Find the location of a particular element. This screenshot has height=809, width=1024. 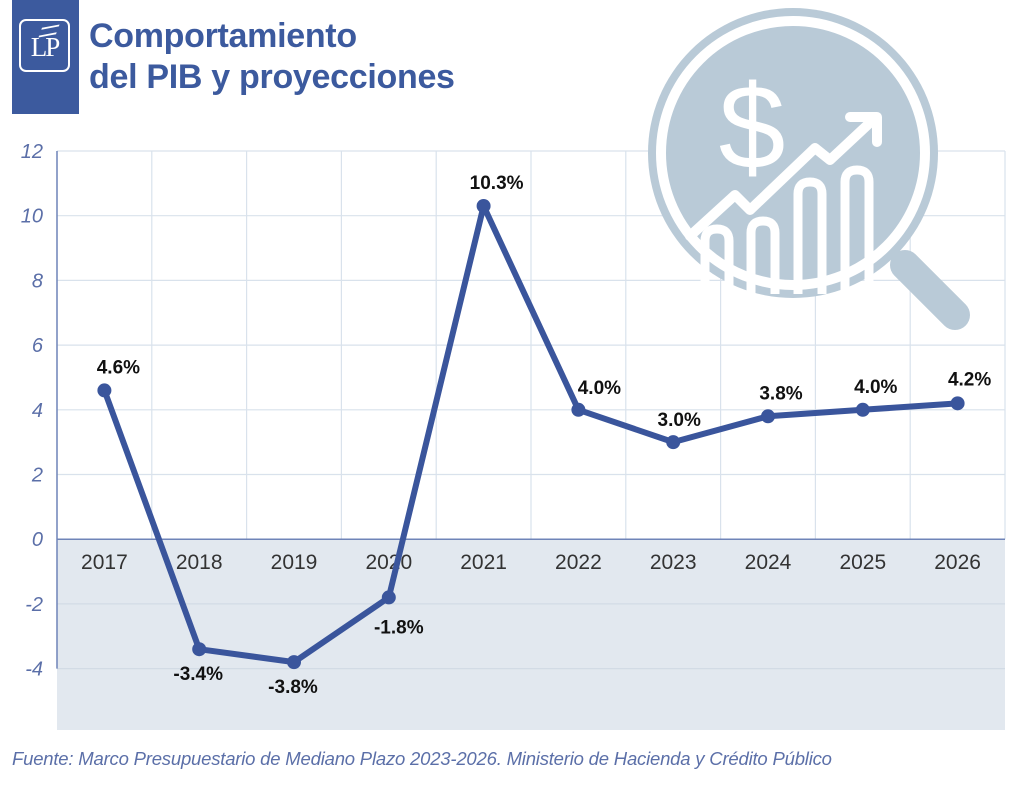

x-tick-label: 2025 is located at coordinates (862, 562).